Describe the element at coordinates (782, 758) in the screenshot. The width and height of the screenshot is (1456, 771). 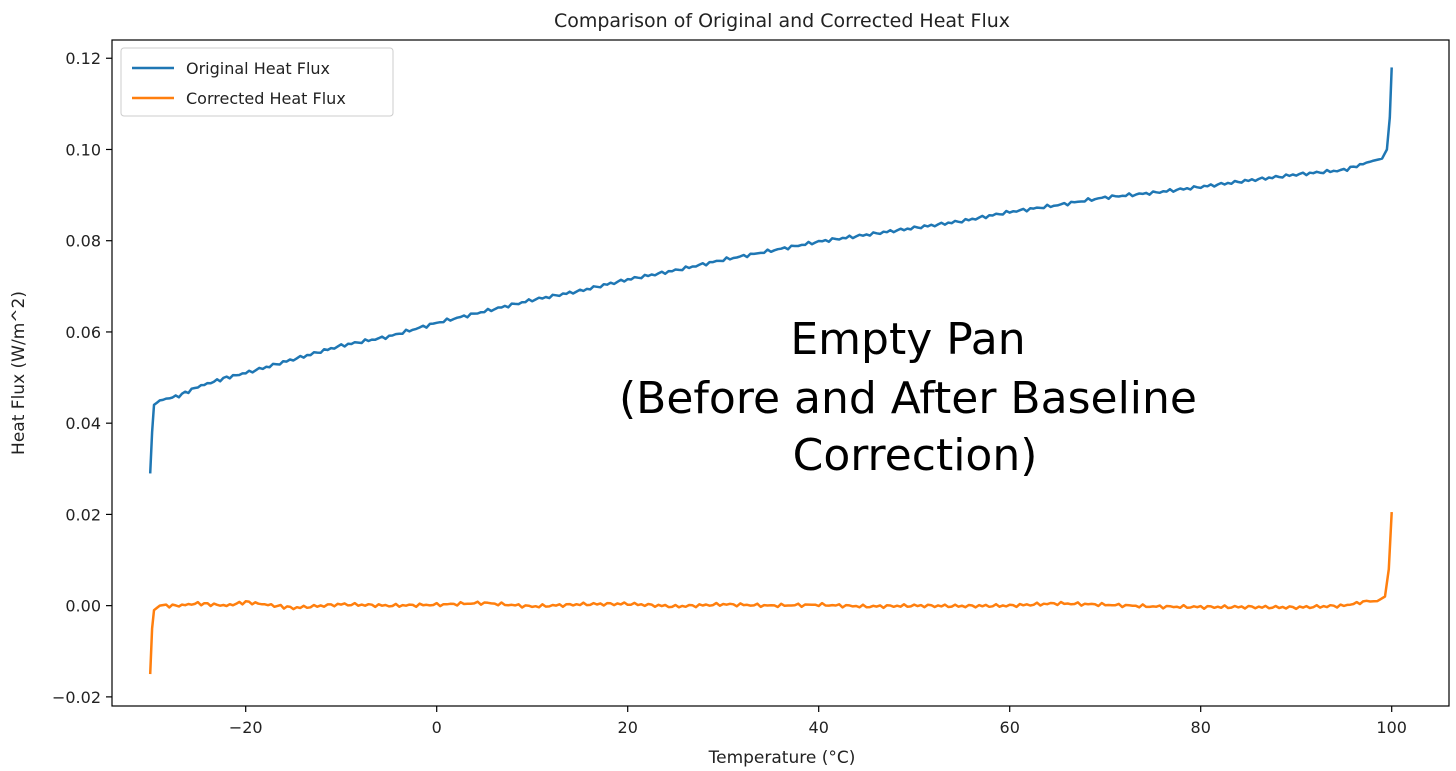
I see `x-axis-label: Temperature (°C)` at that location.